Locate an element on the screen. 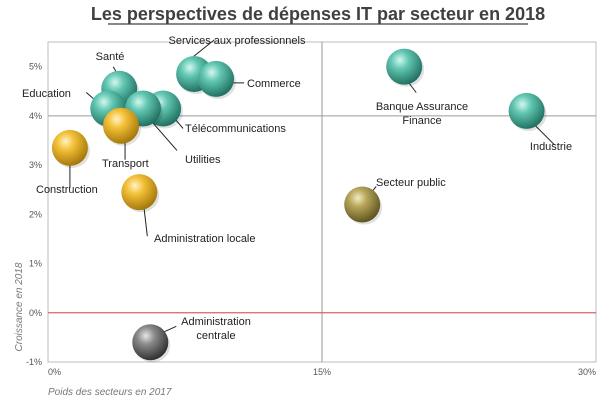 The width and height of the screenshot is (600, 400). label-telecommunications: Télécommunications is located at coordinates (235, 129).